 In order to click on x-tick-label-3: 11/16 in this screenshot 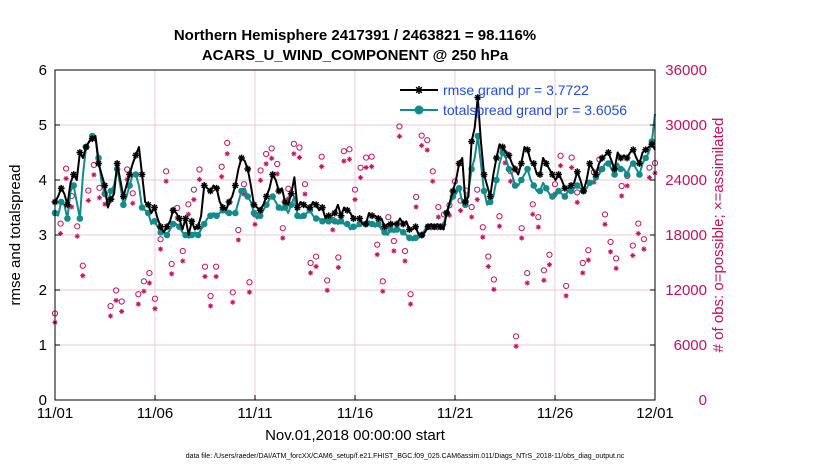, I will do `click(355, 413)`.